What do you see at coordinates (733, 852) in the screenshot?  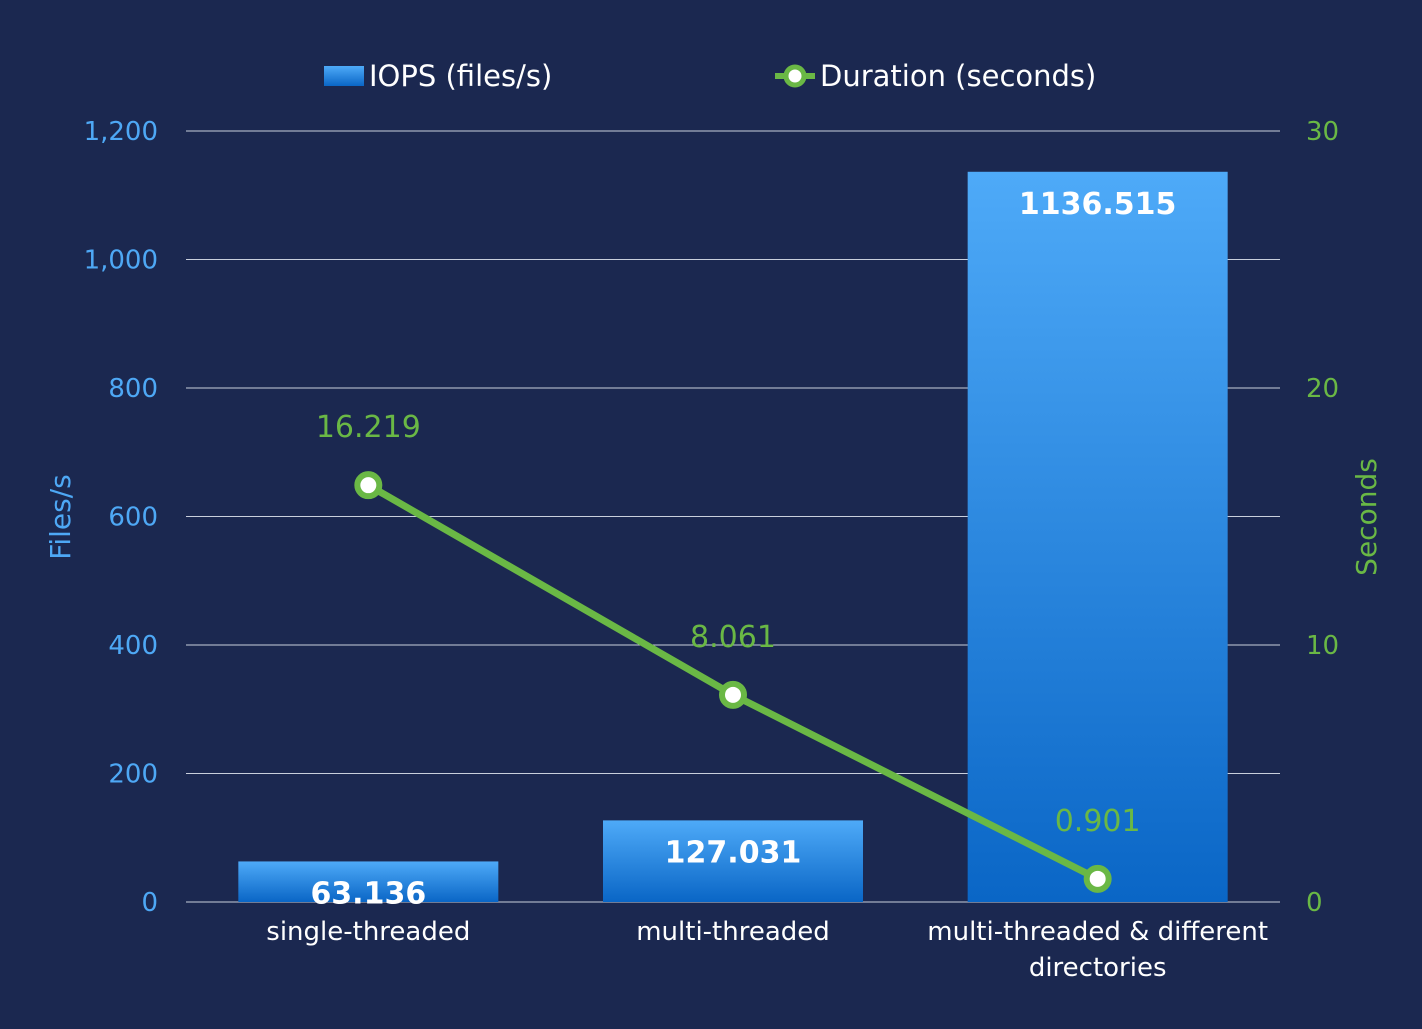 I see `bar-data-label: 127.031` at bounding box center [733, 852].